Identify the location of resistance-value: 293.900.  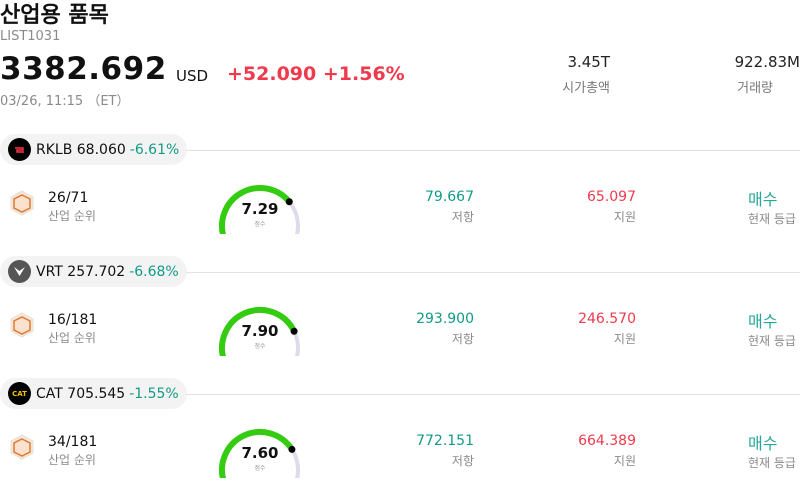
(445, 319).